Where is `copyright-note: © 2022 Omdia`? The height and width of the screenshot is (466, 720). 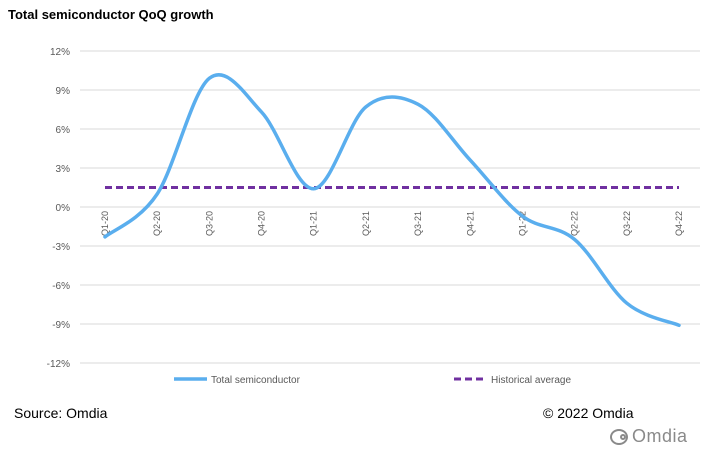
copyright-note: © 2022 Omdia is located at coordinates (588, 413).